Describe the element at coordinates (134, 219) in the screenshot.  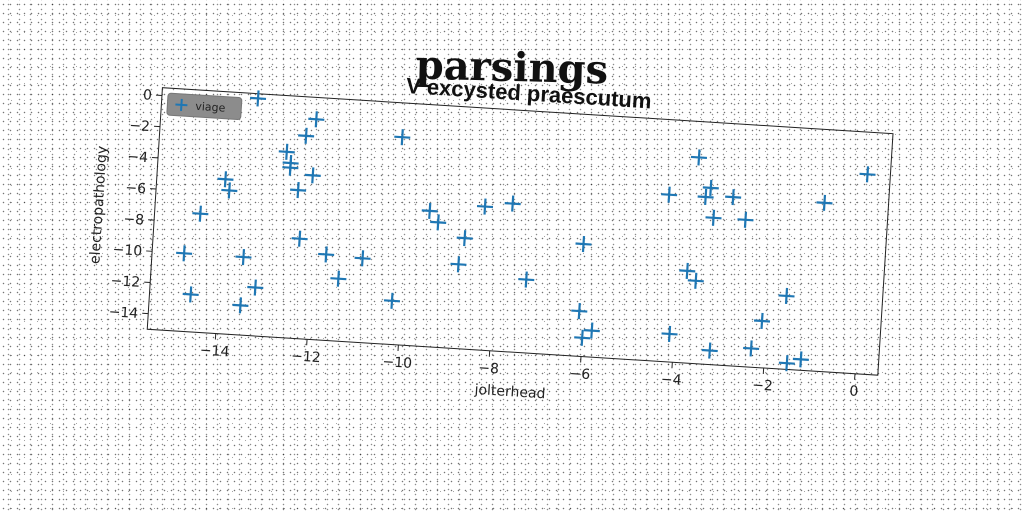
I see `y-tick-label: −8` at that location.